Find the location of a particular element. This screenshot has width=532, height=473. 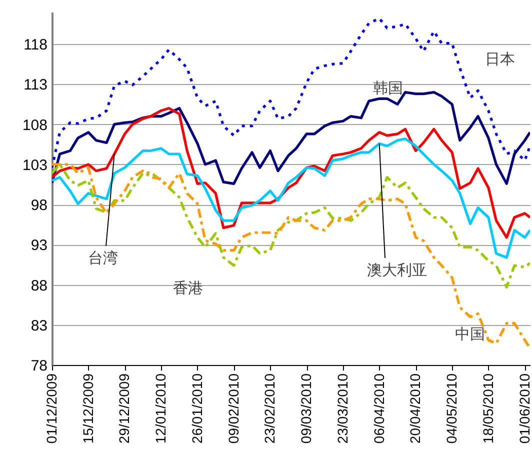

series-label: 韩国 is located at coordinates (388, 88).